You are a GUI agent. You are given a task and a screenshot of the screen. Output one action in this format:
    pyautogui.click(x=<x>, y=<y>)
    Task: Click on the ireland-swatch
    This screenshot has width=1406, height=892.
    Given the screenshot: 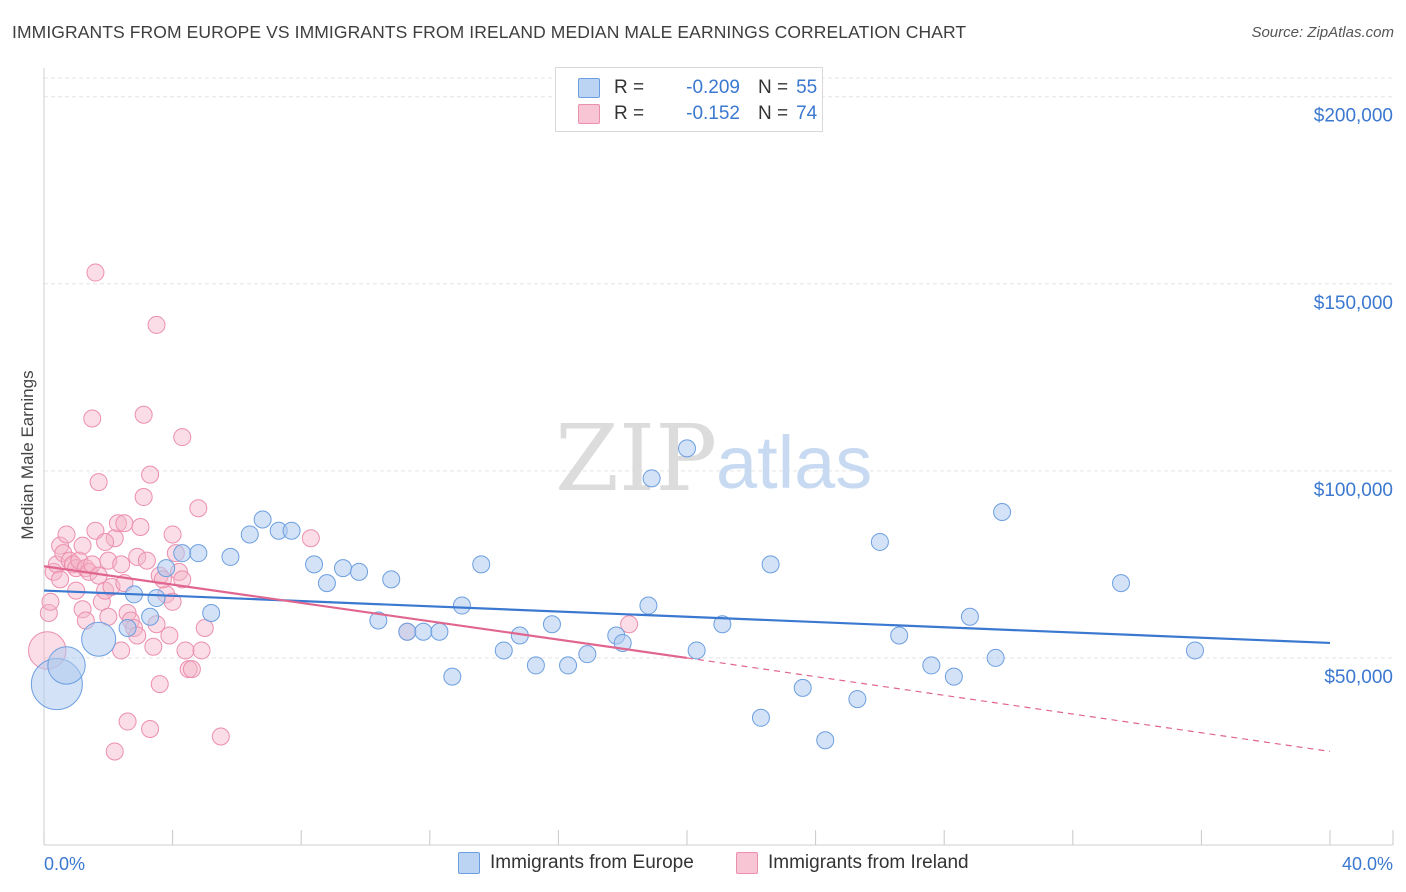 What is the action you would take?
    pyautogui.click(x=589, y=114)
    